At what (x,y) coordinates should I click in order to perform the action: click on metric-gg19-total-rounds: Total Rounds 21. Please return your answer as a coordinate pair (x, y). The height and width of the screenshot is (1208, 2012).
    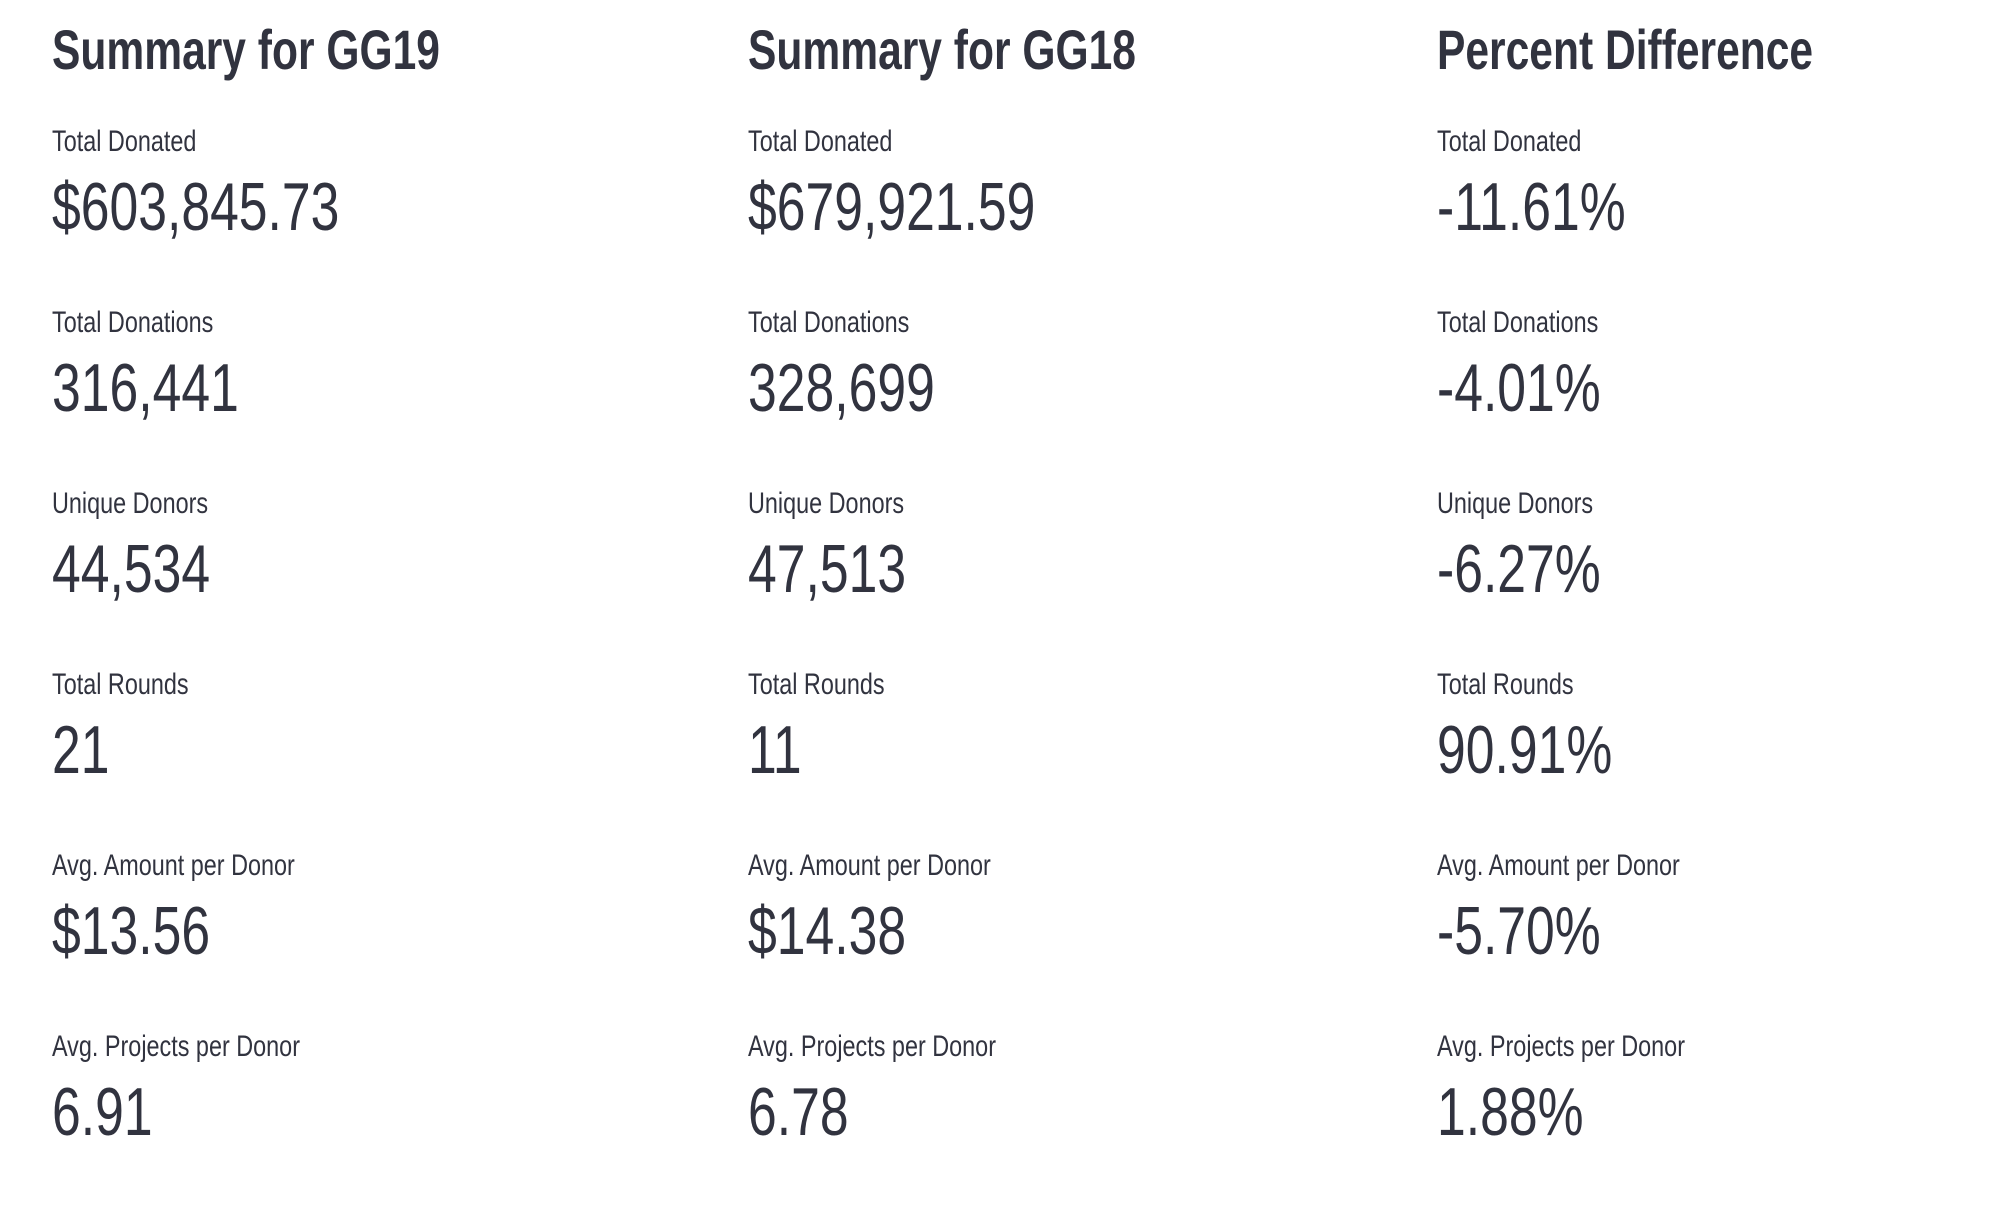
    Looking at the image, I should click on (400, 729).